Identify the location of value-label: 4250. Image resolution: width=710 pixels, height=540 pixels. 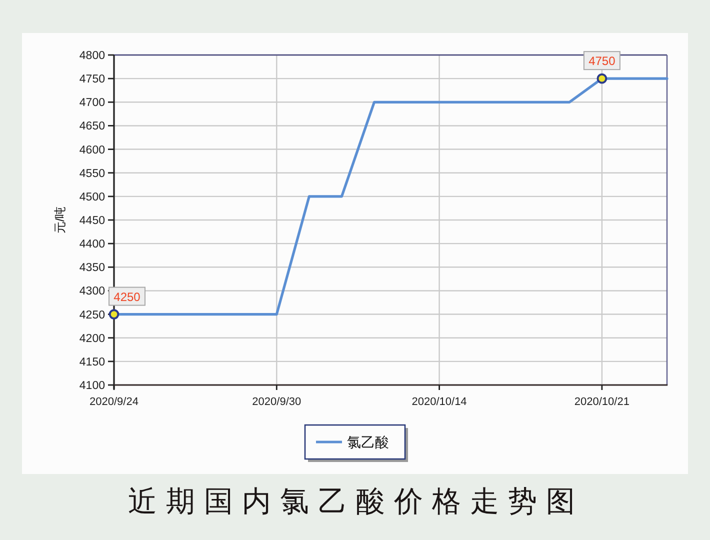
(127, 296).